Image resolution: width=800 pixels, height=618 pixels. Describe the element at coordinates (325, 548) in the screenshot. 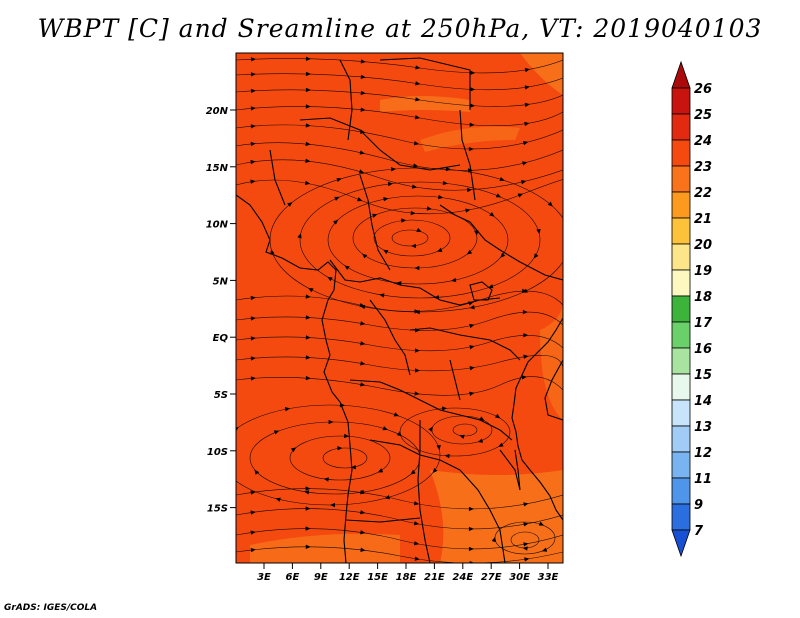

I see `warm-patch-southwest` at that location.